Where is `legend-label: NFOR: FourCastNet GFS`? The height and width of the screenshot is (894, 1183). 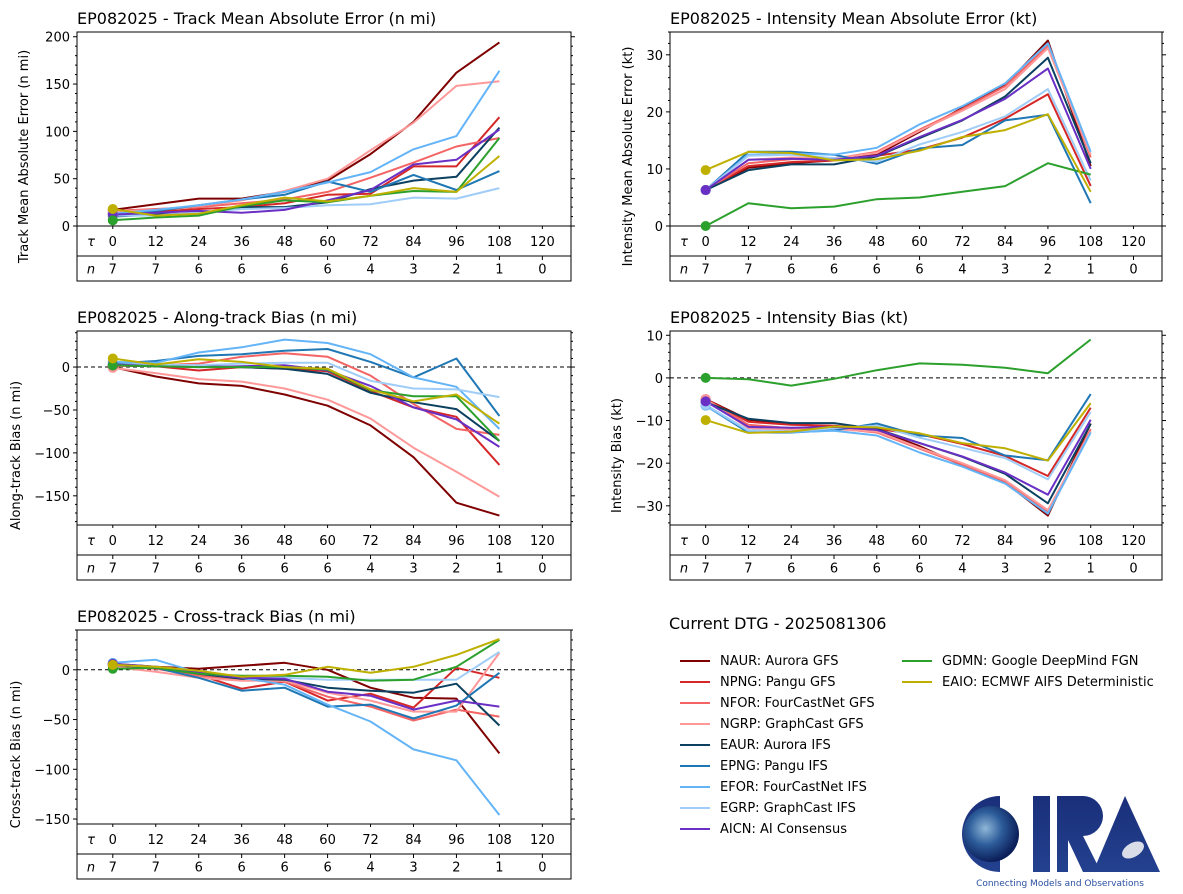
legend-label: NFOR: FourCastNet GFS is located at coordinates (797, 703).